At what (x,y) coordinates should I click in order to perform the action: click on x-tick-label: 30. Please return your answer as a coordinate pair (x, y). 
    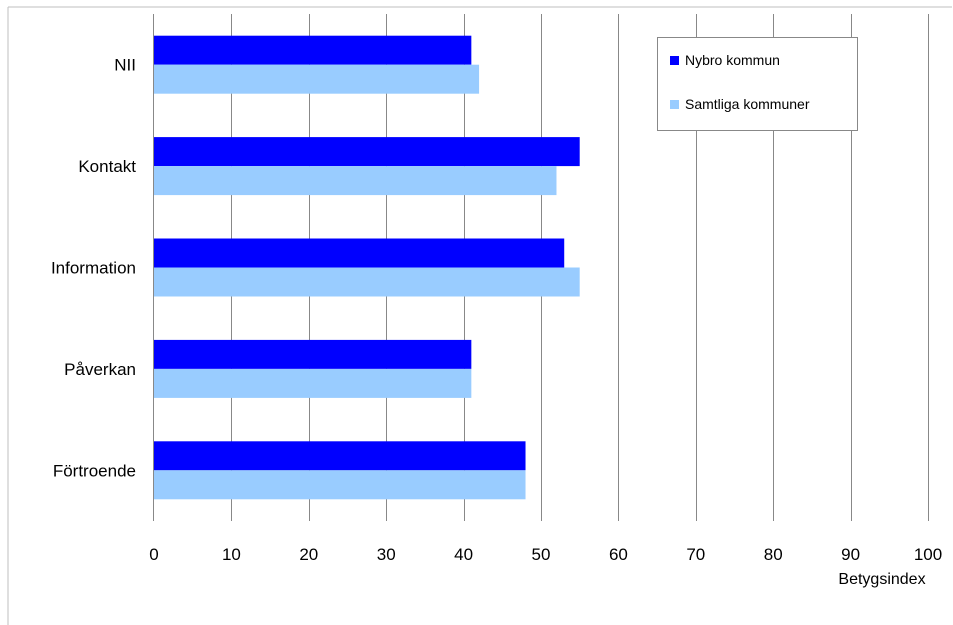
    Looking at the image, I should click on (386, 554).